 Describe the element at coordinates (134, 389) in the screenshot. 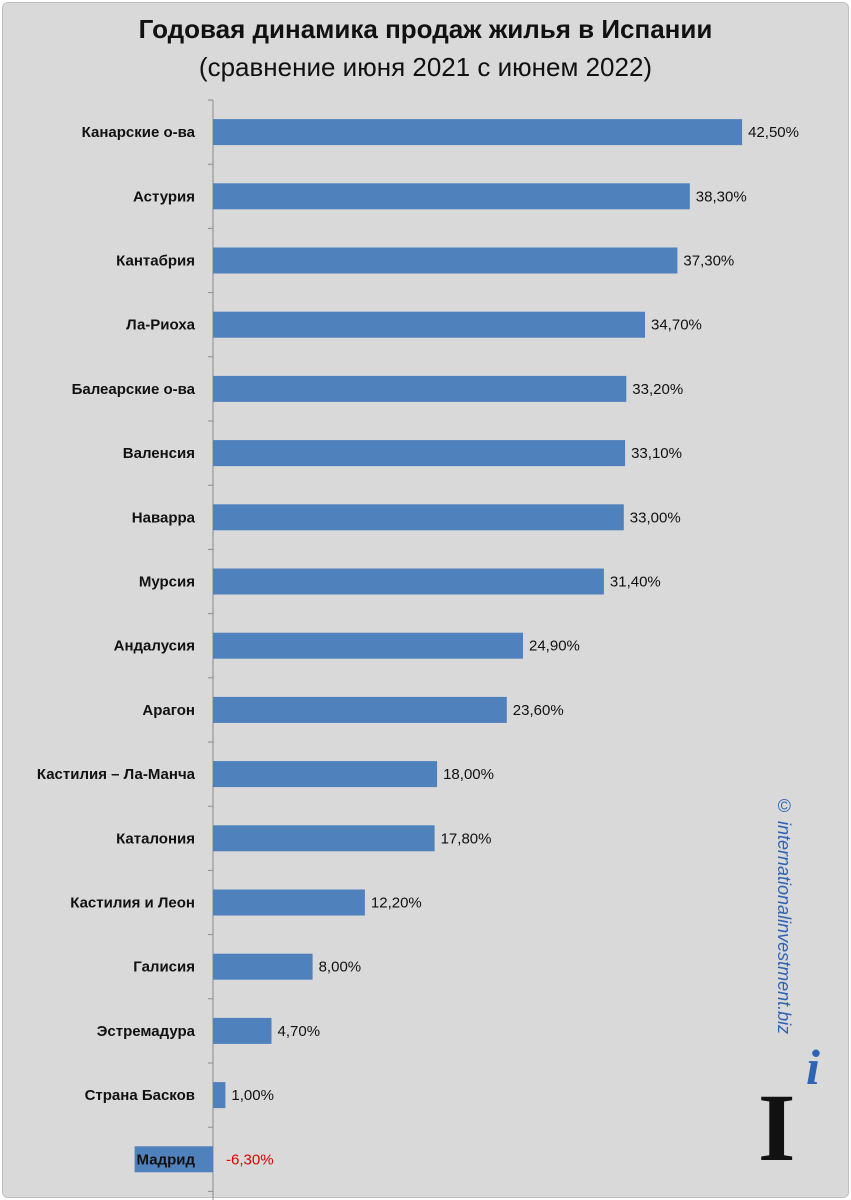

I see `category-label: Балеарские о-ва` at that location.